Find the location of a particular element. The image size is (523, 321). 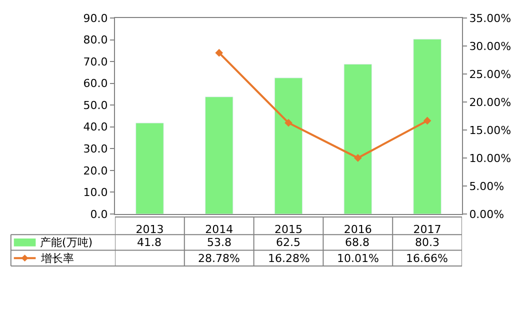

data-label: 80.3 is located at coordinates (427, 242).